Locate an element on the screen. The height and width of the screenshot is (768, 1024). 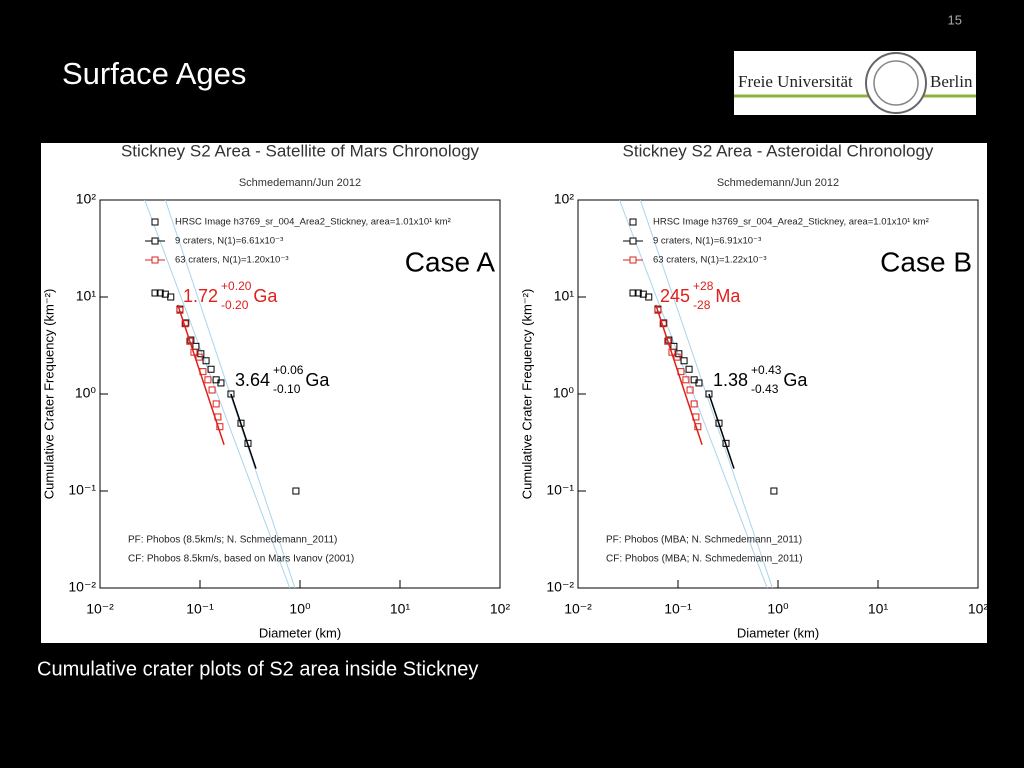
age-minus: -0.10 is located at coordinates (287, 389).